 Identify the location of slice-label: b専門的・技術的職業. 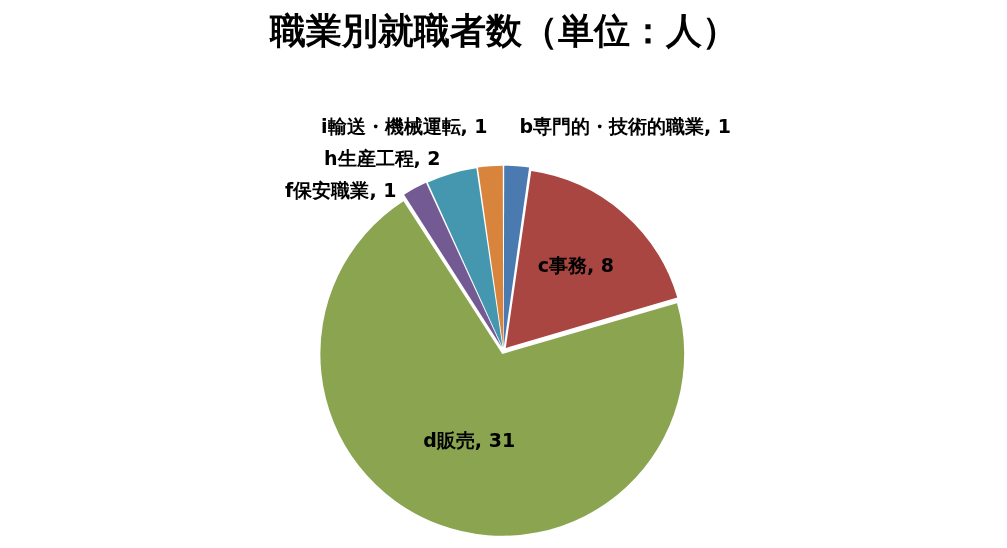
(612, 125).